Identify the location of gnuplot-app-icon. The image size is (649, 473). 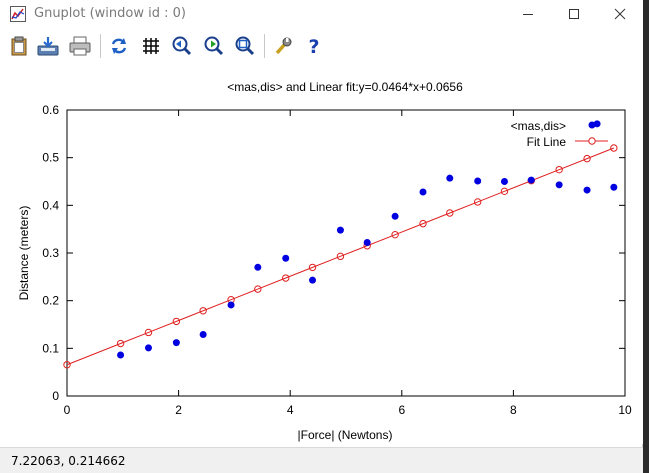
(18, 14).